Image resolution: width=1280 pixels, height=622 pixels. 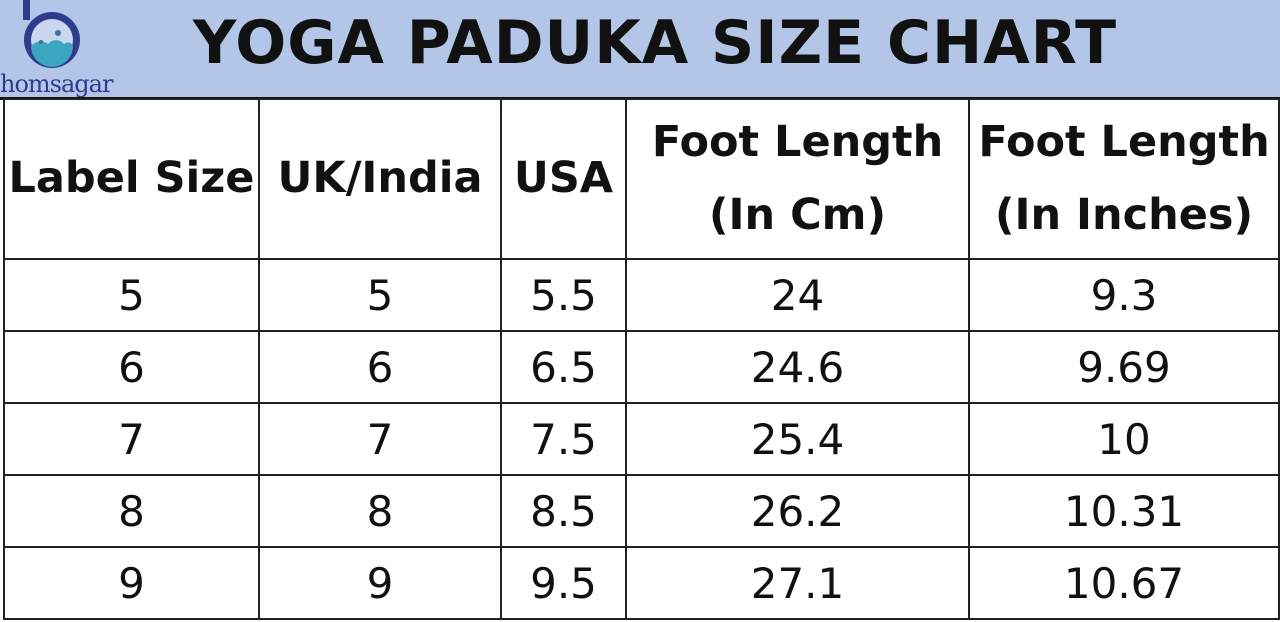 I want to click on column-header-line: (In Inches), so click(x=1124, y=215).